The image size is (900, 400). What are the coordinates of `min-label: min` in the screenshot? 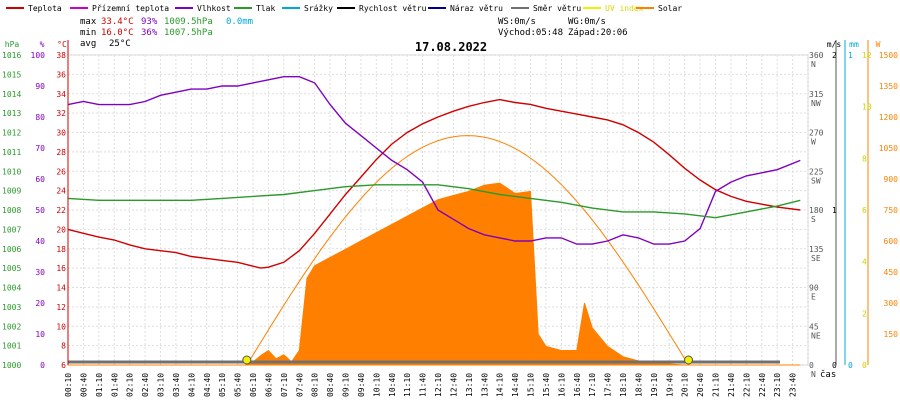 It's located at (88, 33).